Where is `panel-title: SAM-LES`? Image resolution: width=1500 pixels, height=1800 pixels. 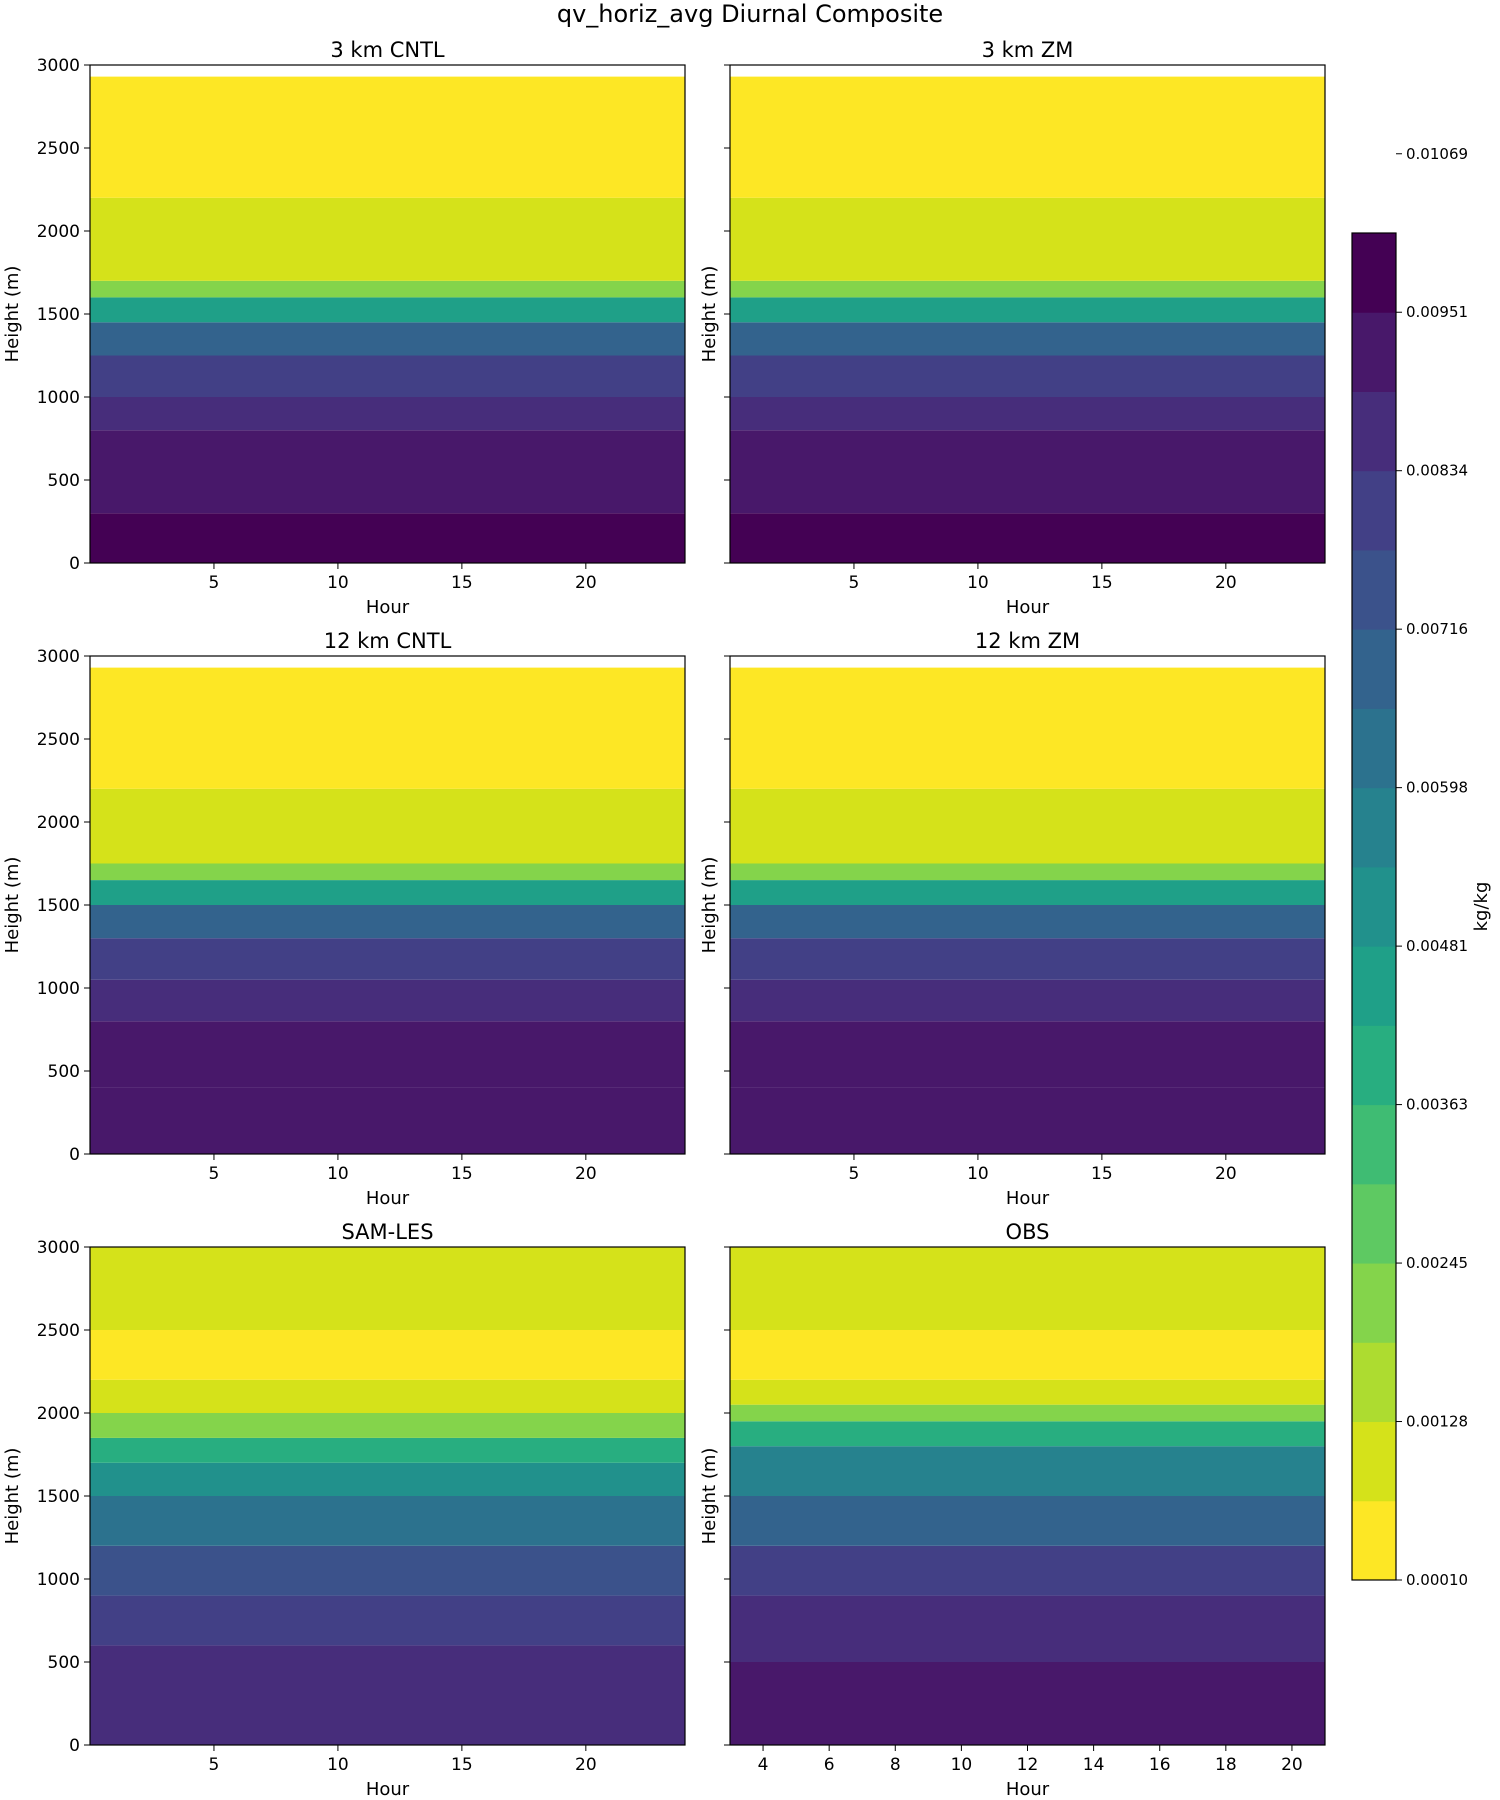 panel-title: SAM-LES is located at coordinates (387, 1232).